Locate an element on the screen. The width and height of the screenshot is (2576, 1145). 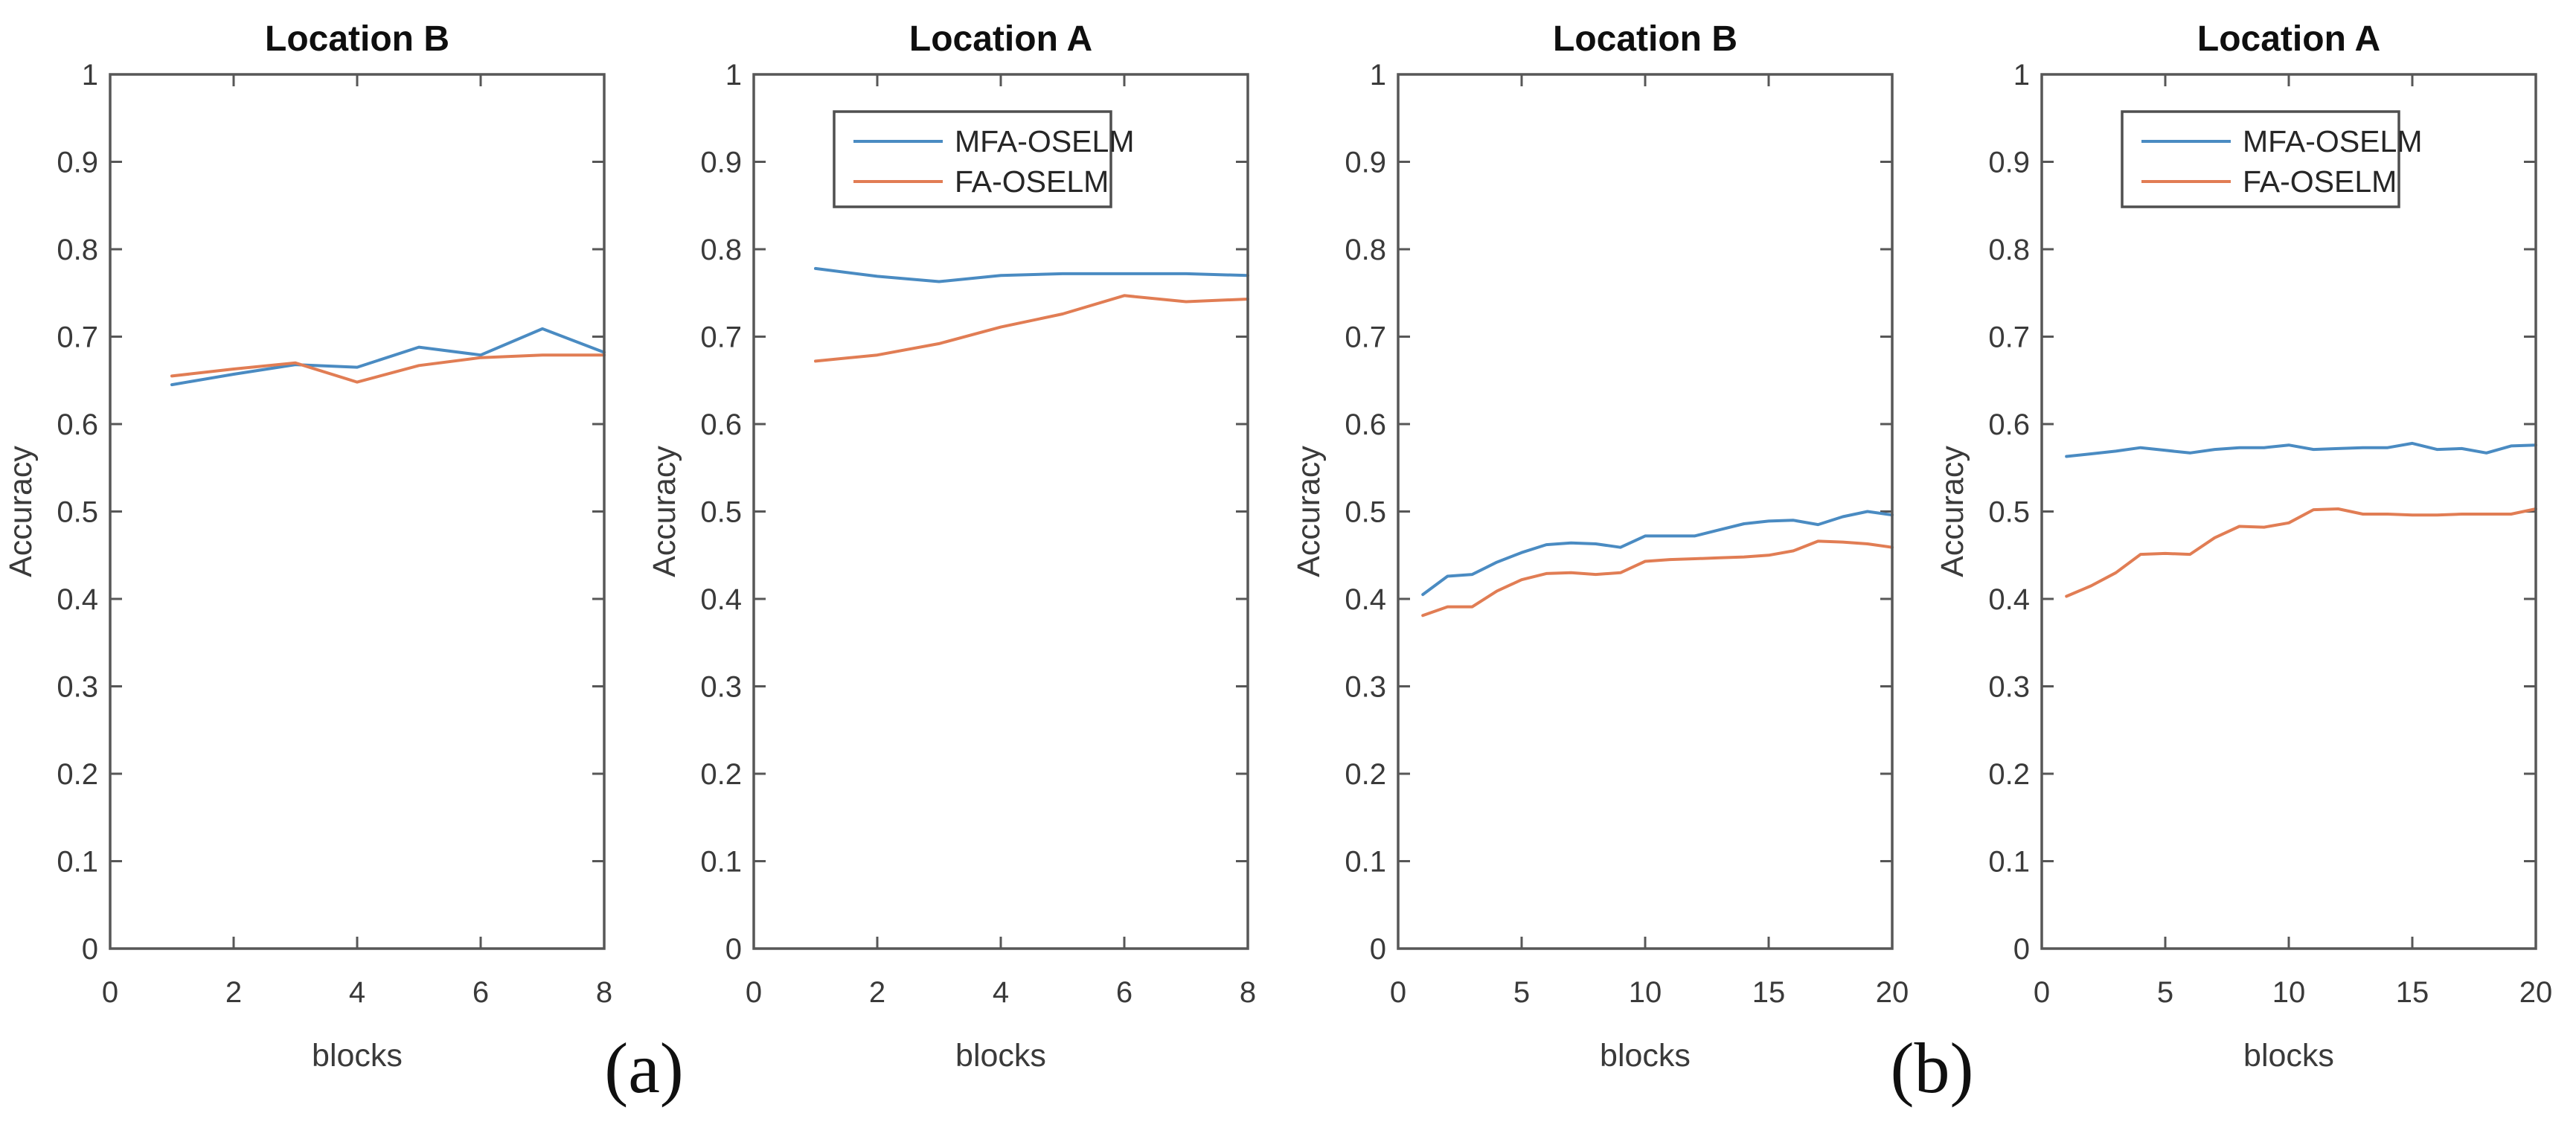
x-tick-label: 4 is located at coordinates (1001, 992).